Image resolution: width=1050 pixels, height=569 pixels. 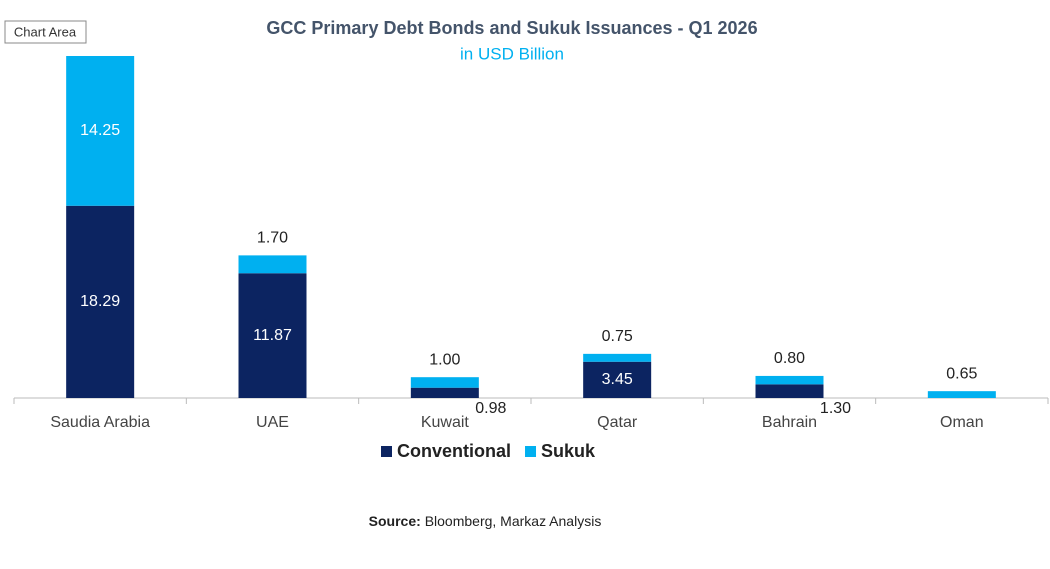 What do you see at coordinates (272, 422) in the screenshot?
I see `x-tick-label: UAE` at bounding box center [272, 422].